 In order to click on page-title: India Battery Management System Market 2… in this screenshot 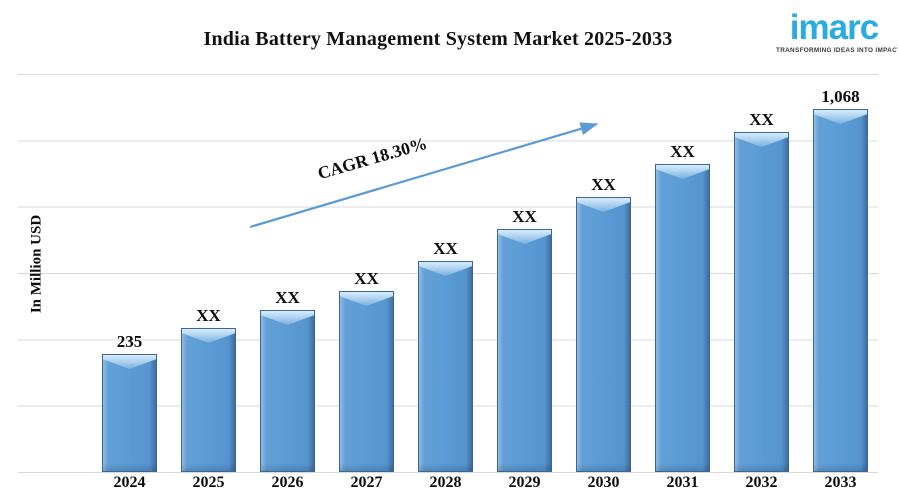, I will do `click(438, 39)`.